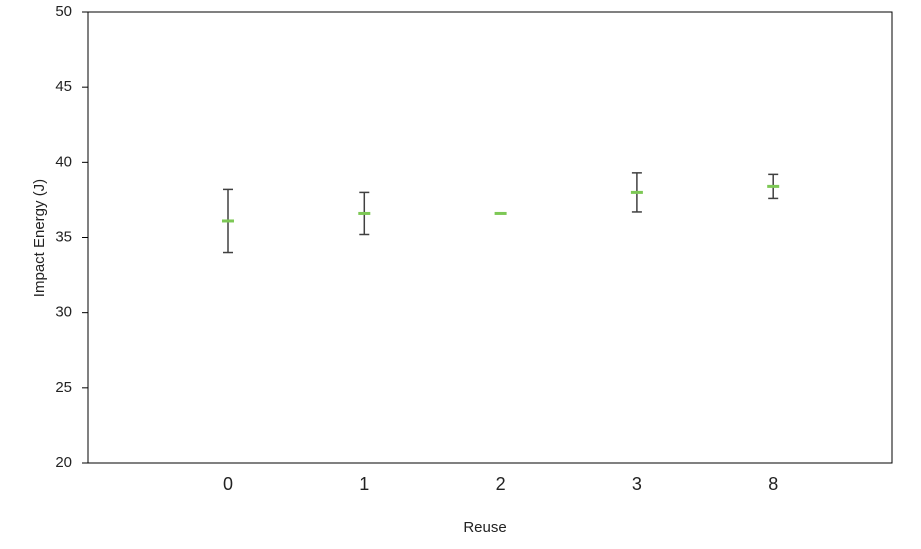 This screenshot has height=549, width=921. Describe the element at coordinates (637, 484) in the screenshot. I see `x-tick-label: 3` at that location.